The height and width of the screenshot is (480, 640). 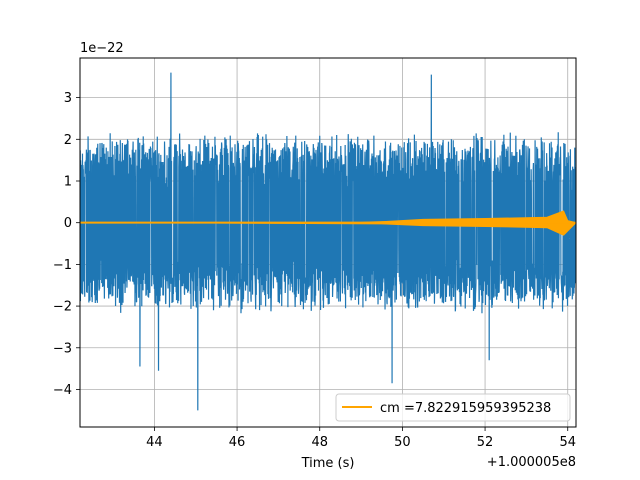 What do you see at coordinates (402, 442) in the screenshot?
I see `x-tick-label: 50` at bounding box center [402, 442].